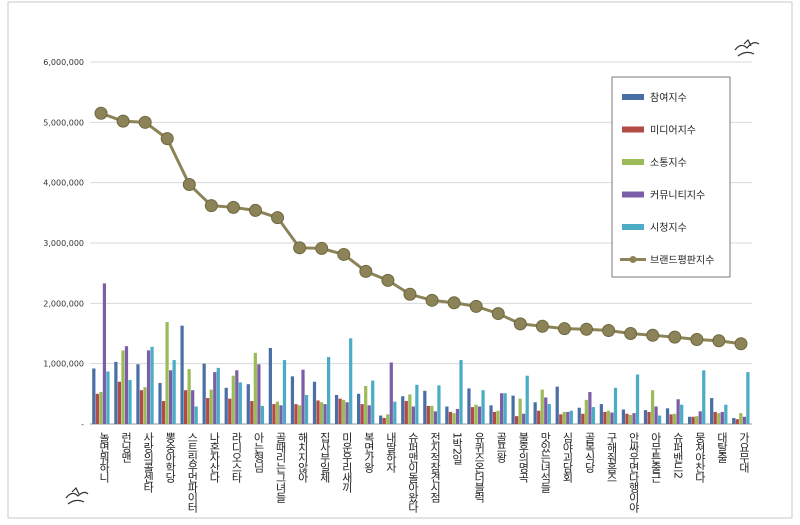  I want to click on x-tick-label: 불후의명곡, so click(523, 457).